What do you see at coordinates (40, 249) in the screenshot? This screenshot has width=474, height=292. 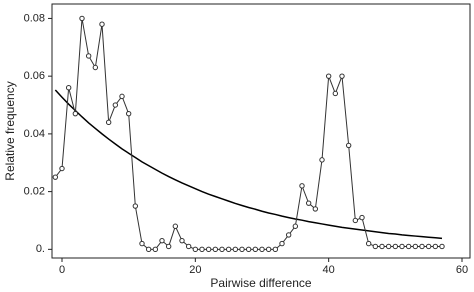 I see `y-tick-label: 0.` at bounding box center [40, 249].